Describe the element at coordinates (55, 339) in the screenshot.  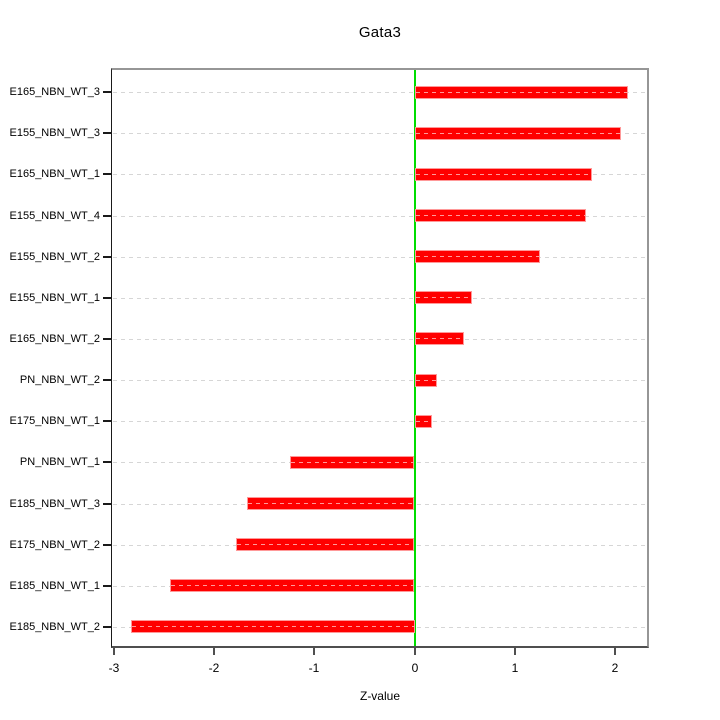
I see `y-axis-label: E165_NBN_WT_2` at that location.